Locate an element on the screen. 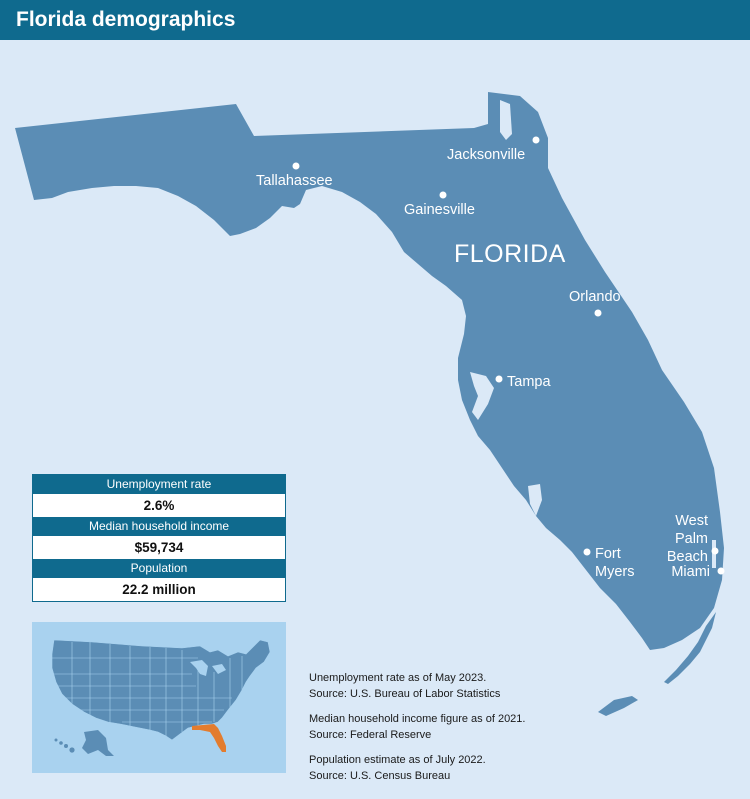  income-label: Median household income is located at coordinates (159, 526).